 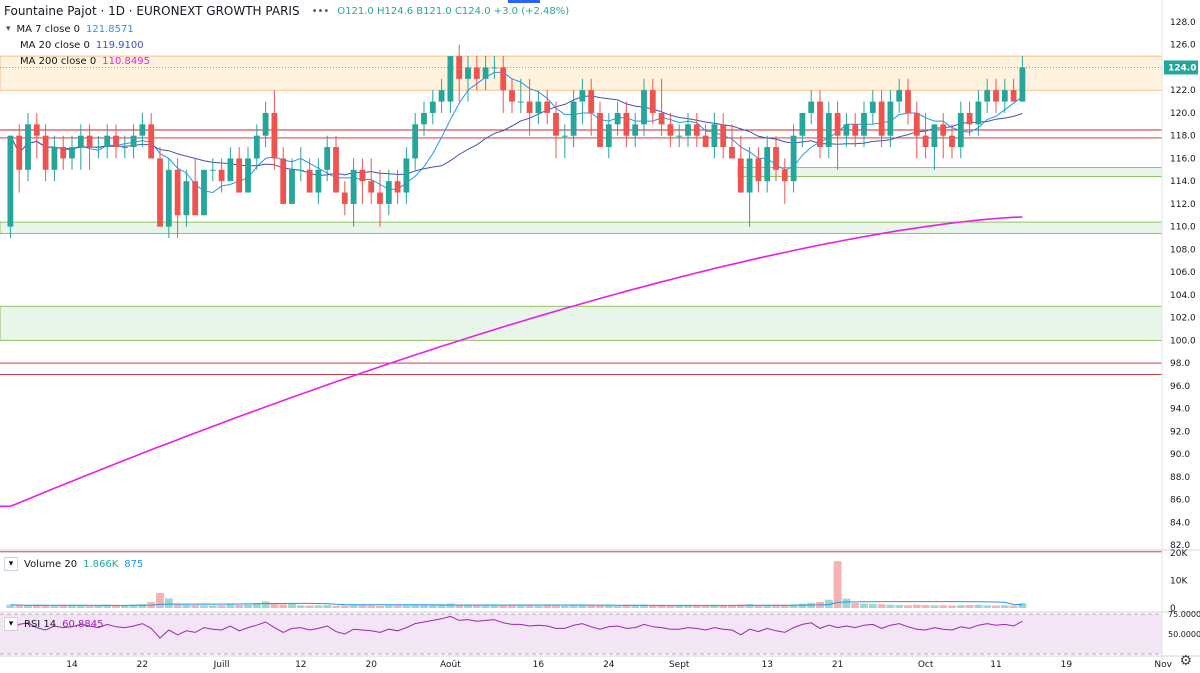 I want to click on volume-name: Volume 20, so click(x=51, y=564).